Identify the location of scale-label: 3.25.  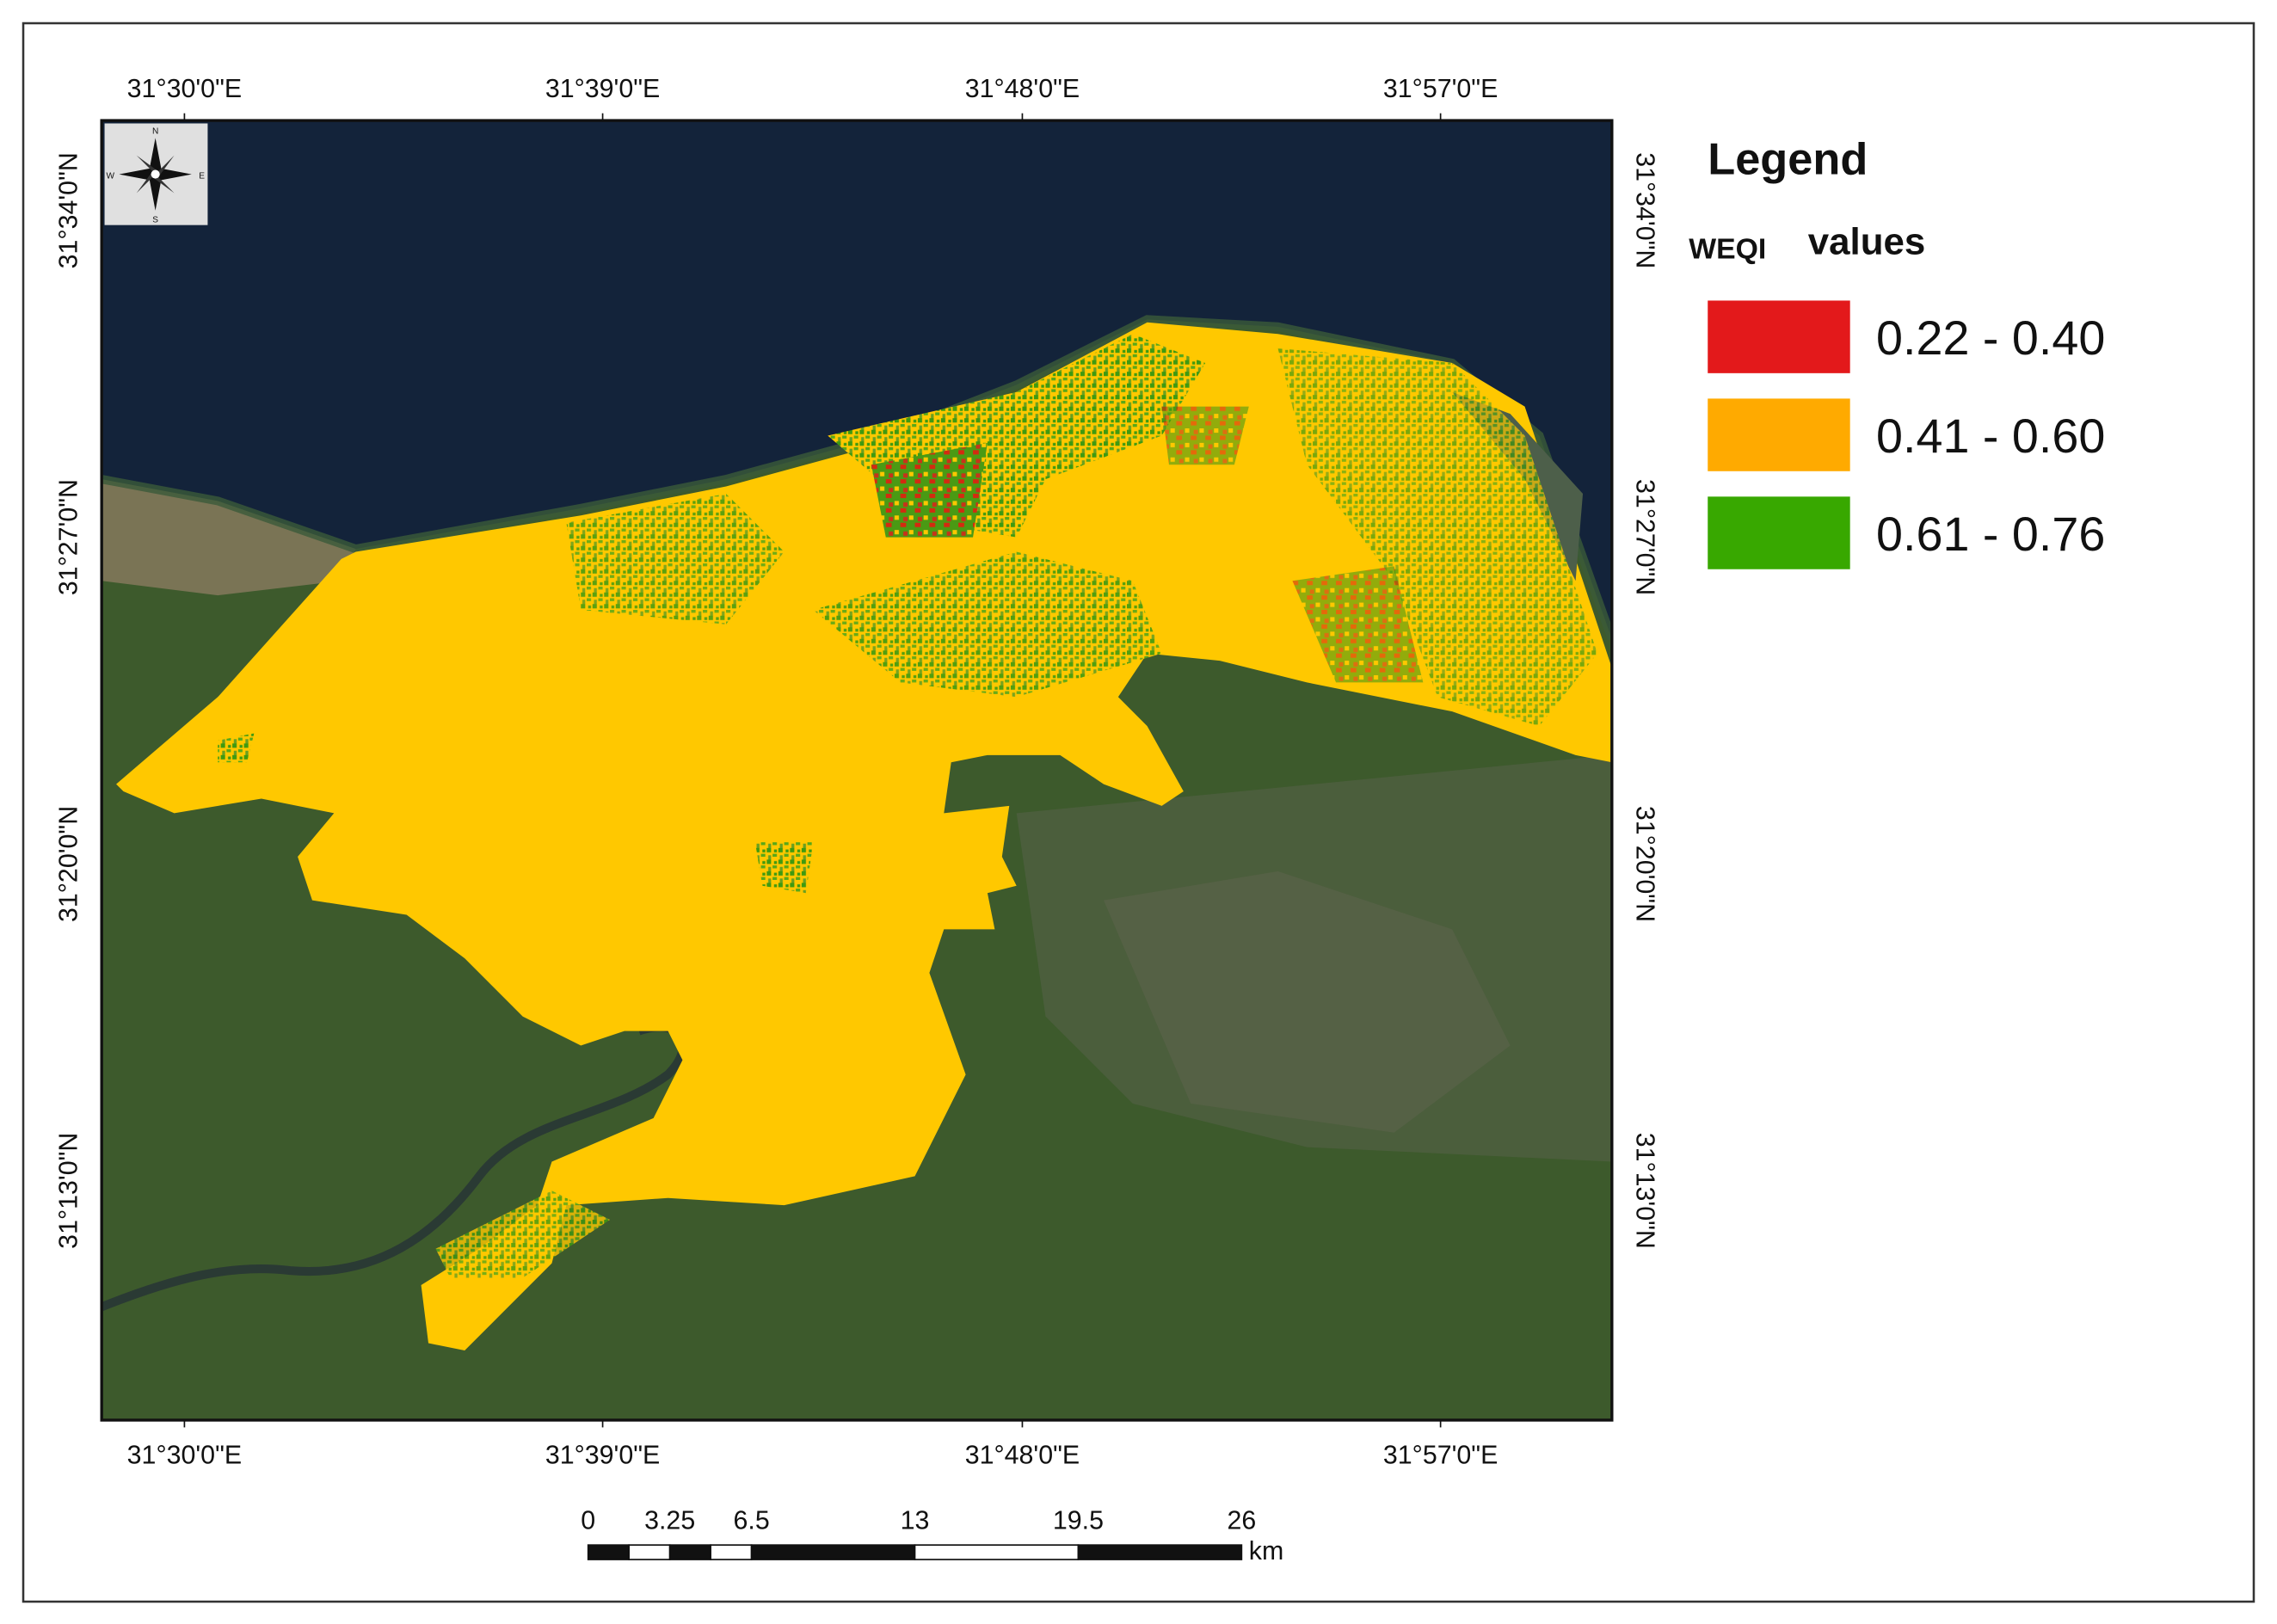
(670, 1520).